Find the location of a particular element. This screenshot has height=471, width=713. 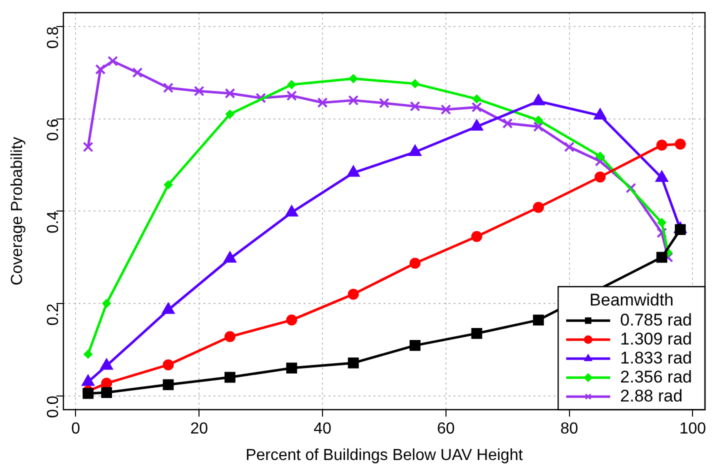

y-axis-title: Coverage Probability is located at coordinates (17, 211).